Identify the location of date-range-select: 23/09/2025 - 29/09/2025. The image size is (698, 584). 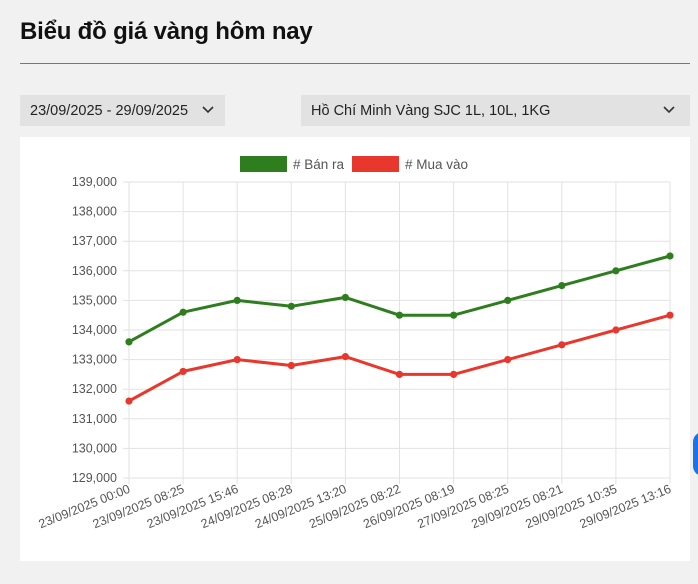
(122, 110).